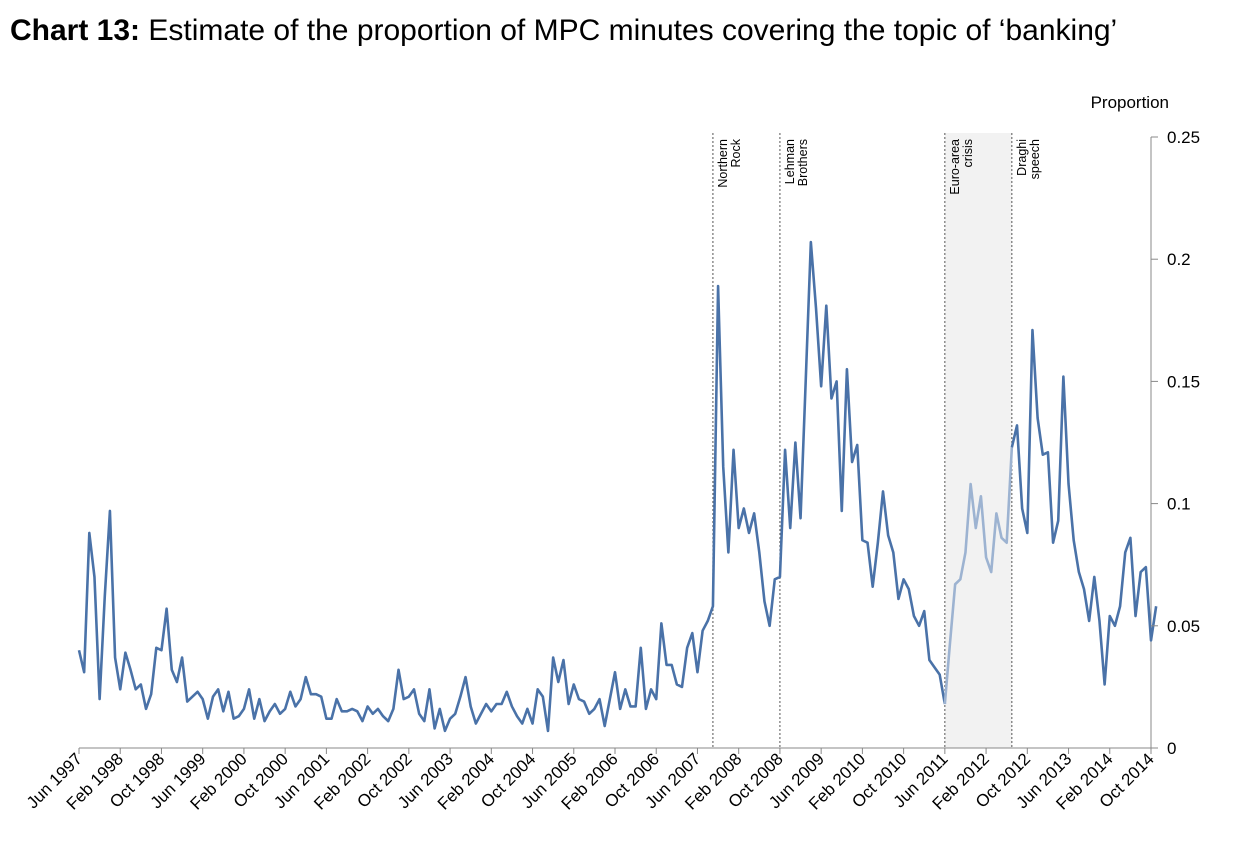 The width and height of the screenshot is (1238, 862). What do you see at coordinates (1035, 159) in the screenshot?
I see `event-label-line: speech` at bounding box center [1035, 159].